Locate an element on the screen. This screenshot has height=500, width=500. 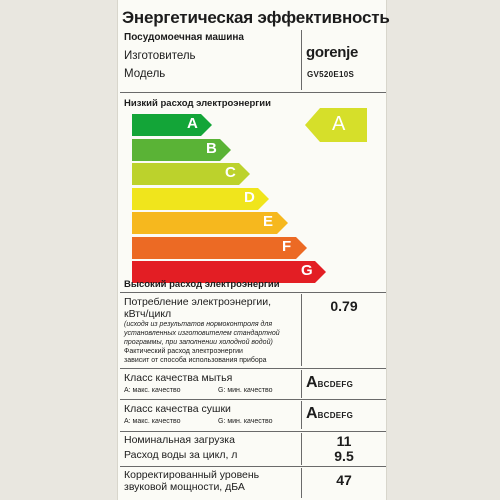
drying-class: ABCDEFG is located at coordinates (329, 414).